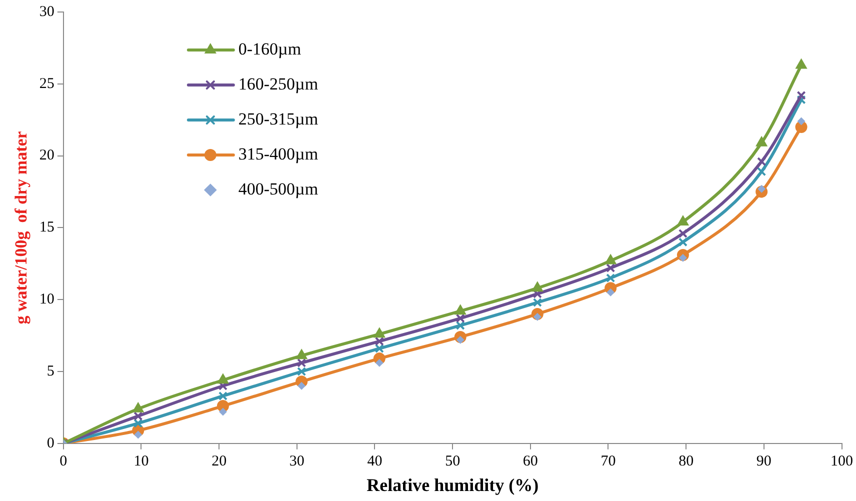 This screenshot has height=501, width=856. What do you see at coordinates (46, 228) in the screenshot?
I see `y-tick-label: 15` at bounding box center [46, 228].